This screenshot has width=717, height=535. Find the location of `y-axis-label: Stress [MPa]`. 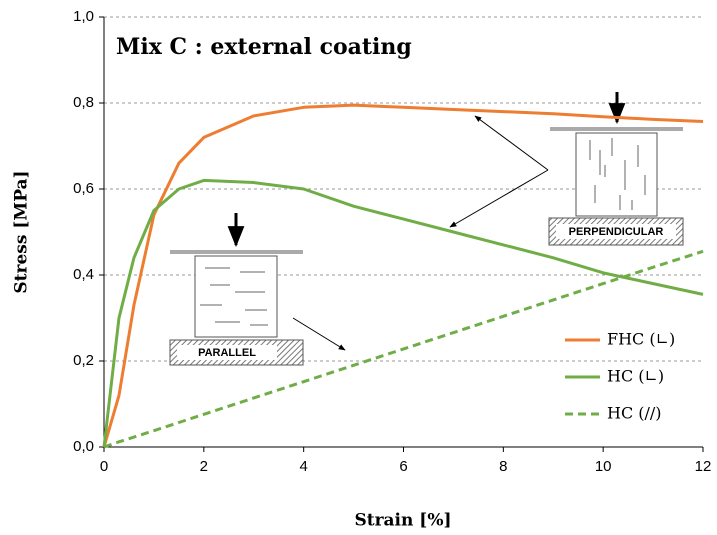

y-axis-label: Stress [MPa] is located at coordinates (22, 231).